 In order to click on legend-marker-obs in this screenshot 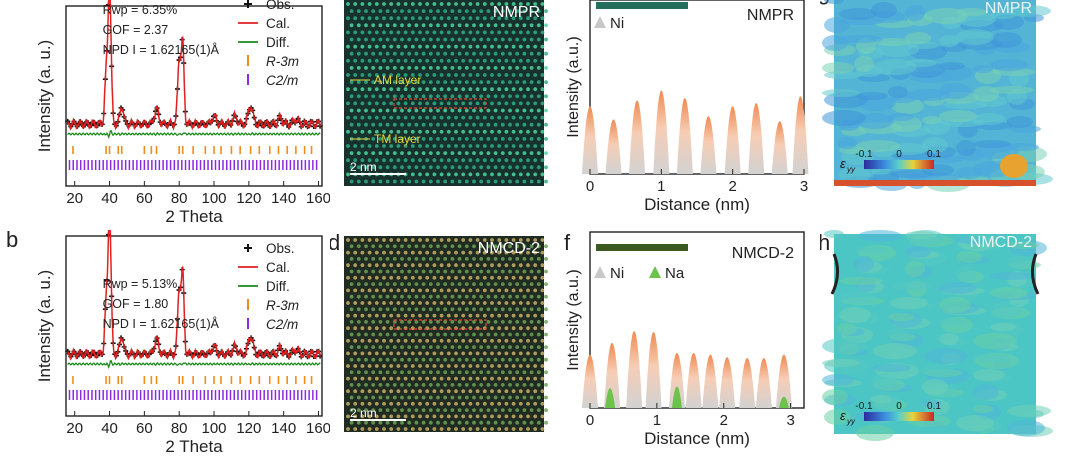, I will do `click(248, 248)`.